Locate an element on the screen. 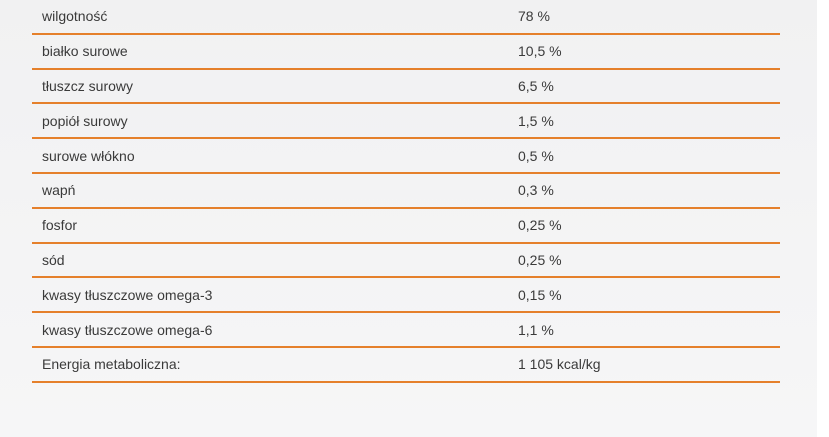 The image size is (829, 437). nutrient-value: 1,1 % is located at coordinates (536, 329).